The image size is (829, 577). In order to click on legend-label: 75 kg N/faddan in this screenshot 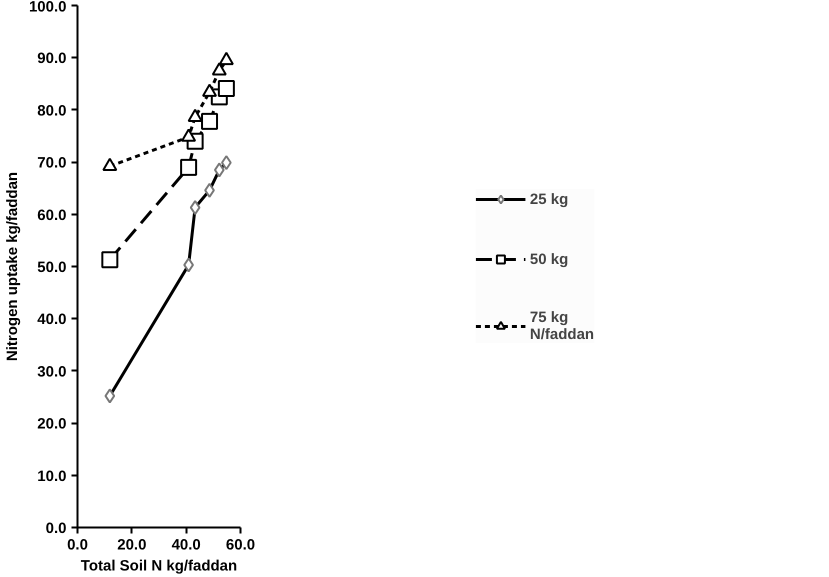, I will do `click(562, 326)`.